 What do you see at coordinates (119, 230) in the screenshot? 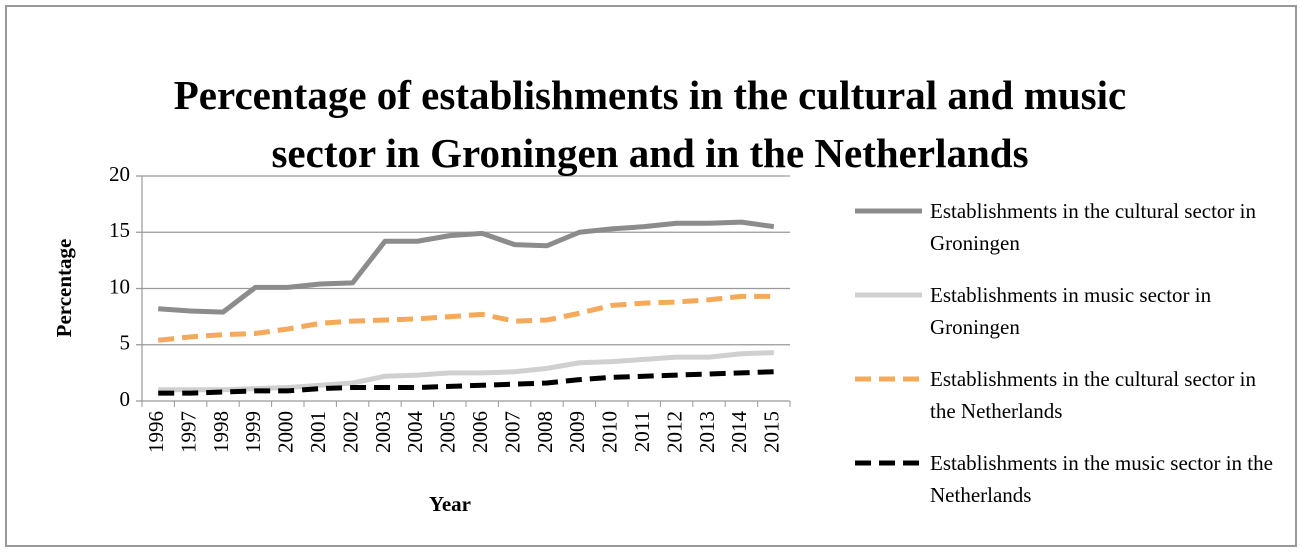
I see `y-tick-label: 15` at bounding box center [119, 230].